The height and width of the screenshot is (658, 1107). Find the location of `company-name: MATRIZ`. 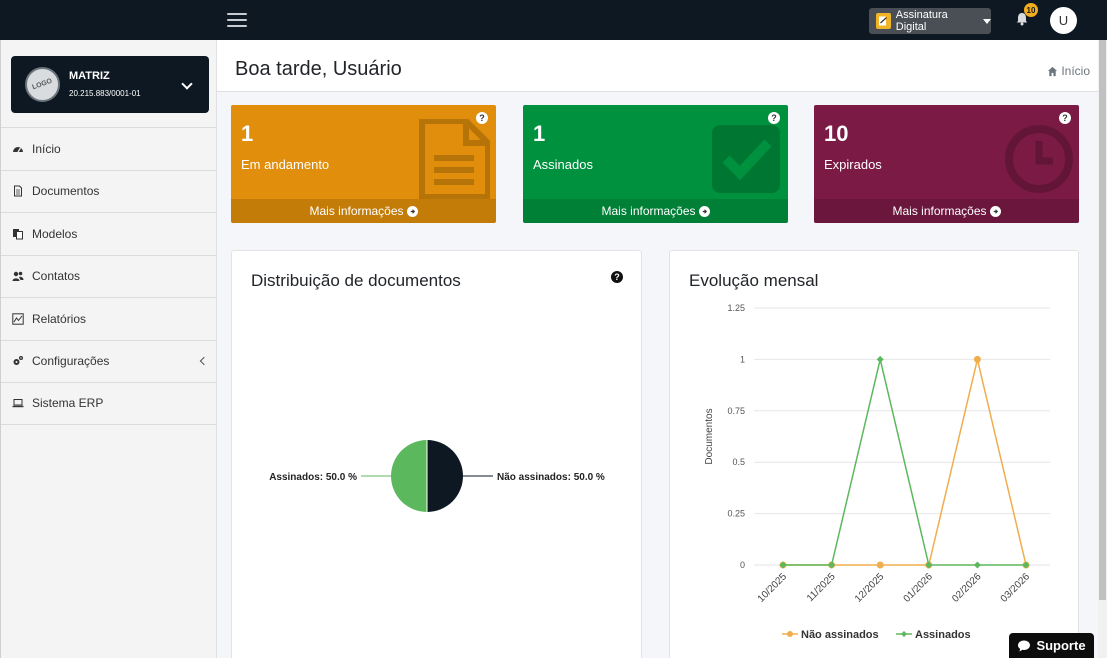

company-name: MATRIZ is located at coordinates (89, 76).